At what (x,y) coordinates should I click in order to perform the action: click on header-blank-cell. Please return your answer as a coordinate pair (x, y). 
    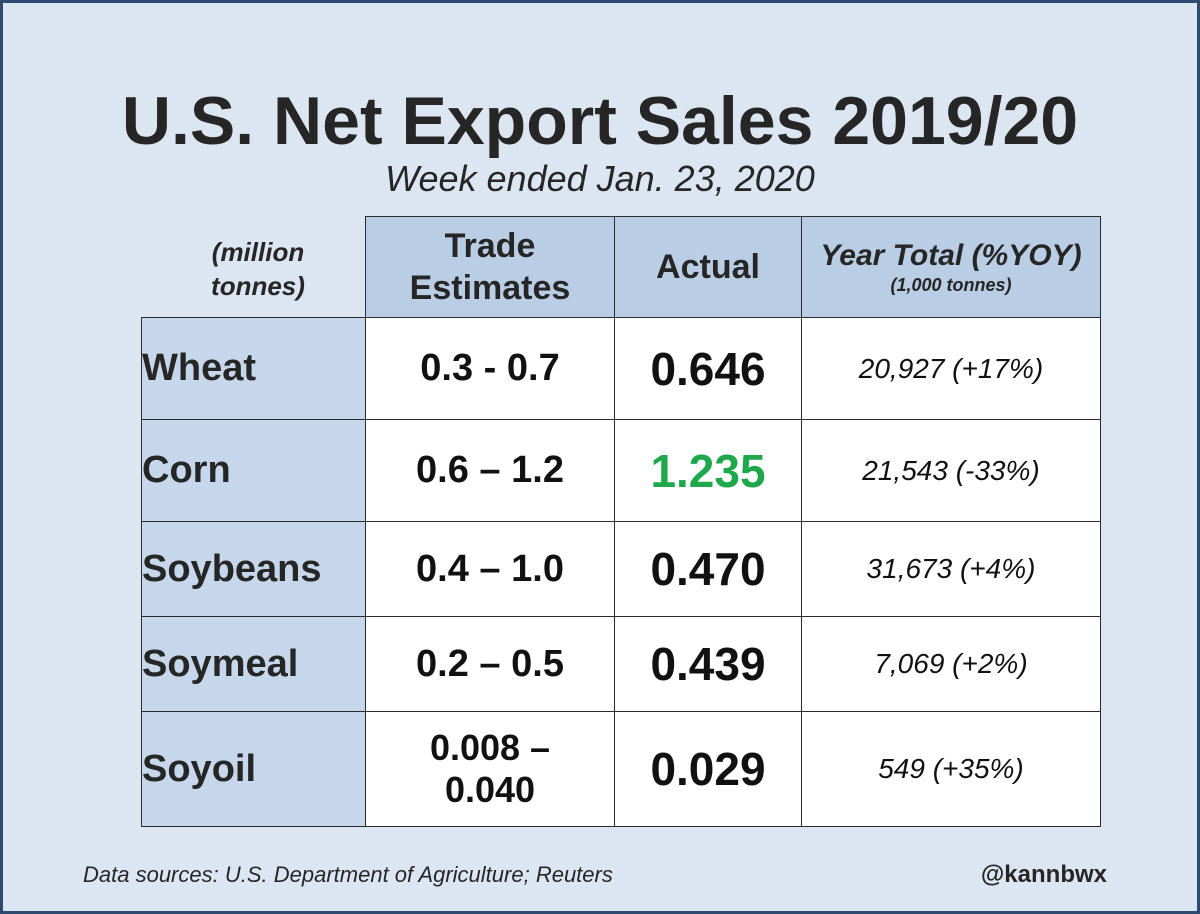
    Looking at the image, I should click on (254, 267).